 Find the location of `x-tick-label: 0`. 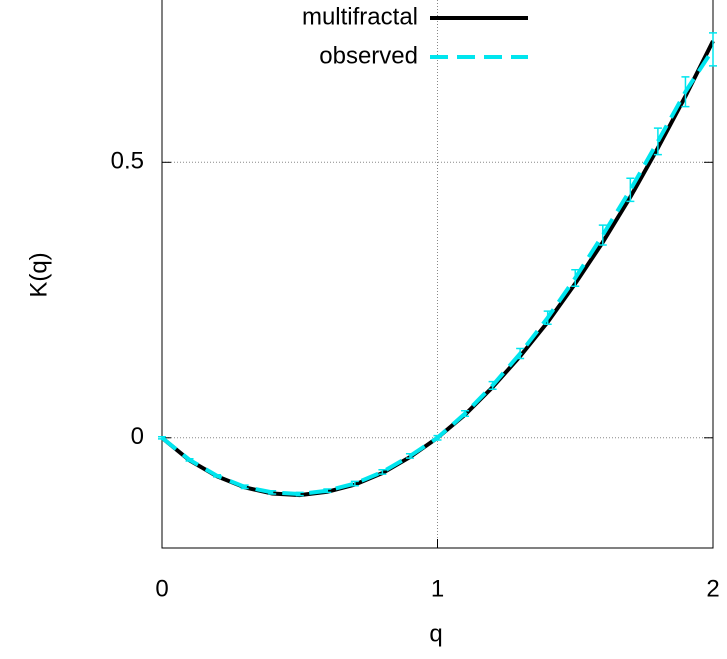

x-tick-label: 0 is located at coordinates (161, 588).